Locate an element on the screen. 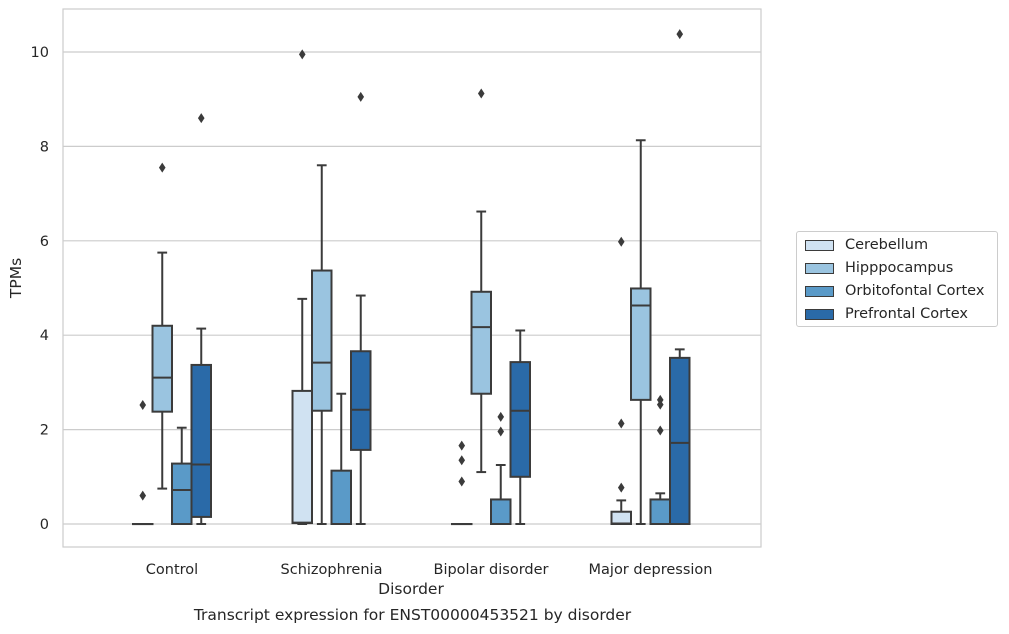 Image resolution: width=1009 pixels, height=634 pixels. x-tick-label: Major depression is located at coordinates (651, 570).